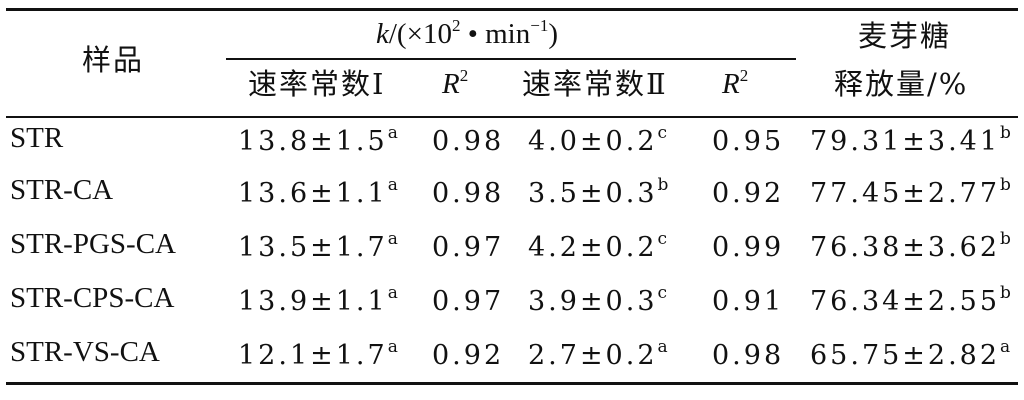 The width and height of the screenshot is (1024, 400). Describe the element at coordinates (382, 34) in the screenshot. I see `k-symbol: k` at that location.